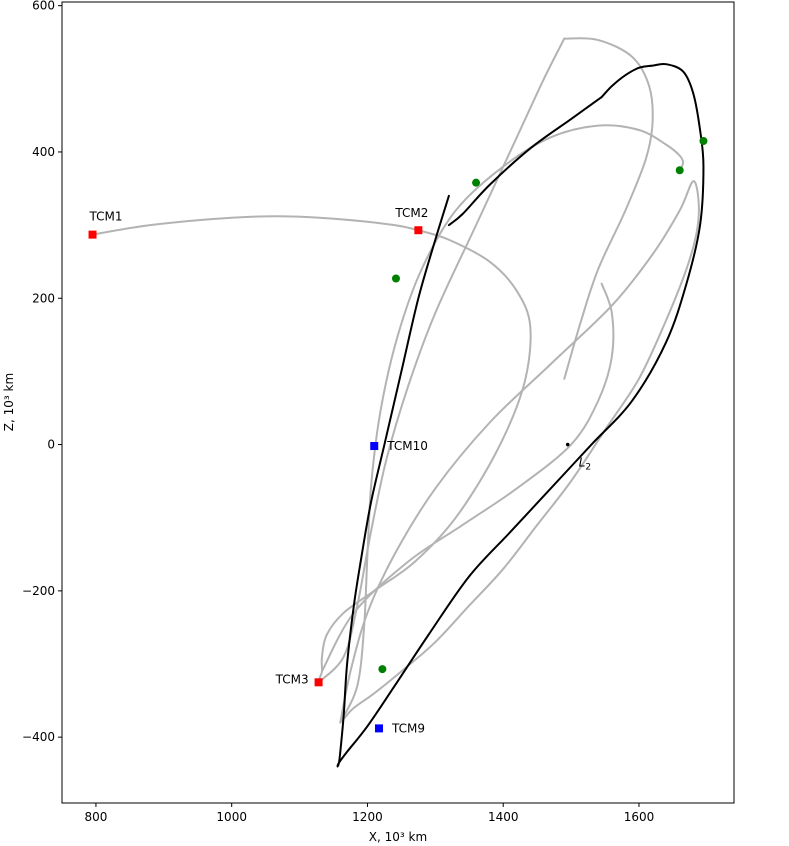  I want to click on x-tick-label-2: 1200, so click(367, 817).